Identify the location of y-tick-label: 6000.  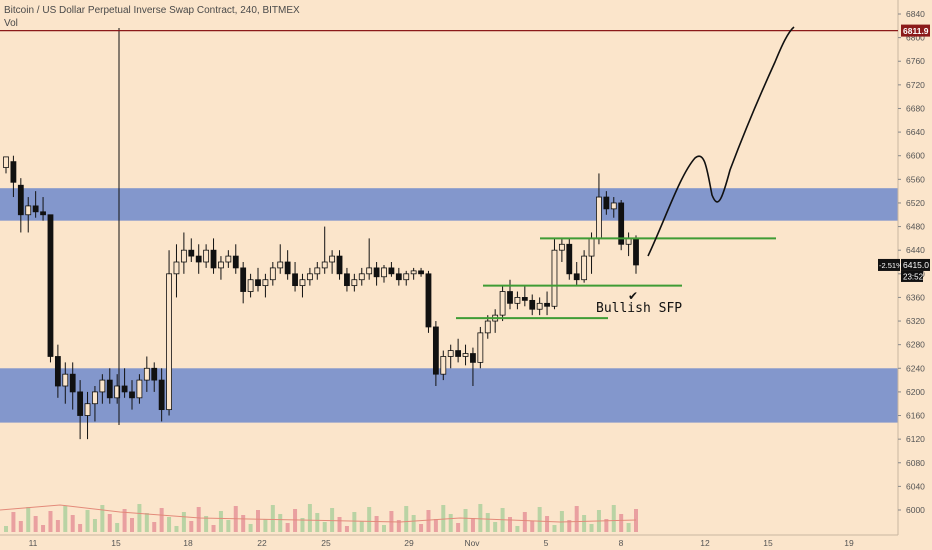
(915, 510).